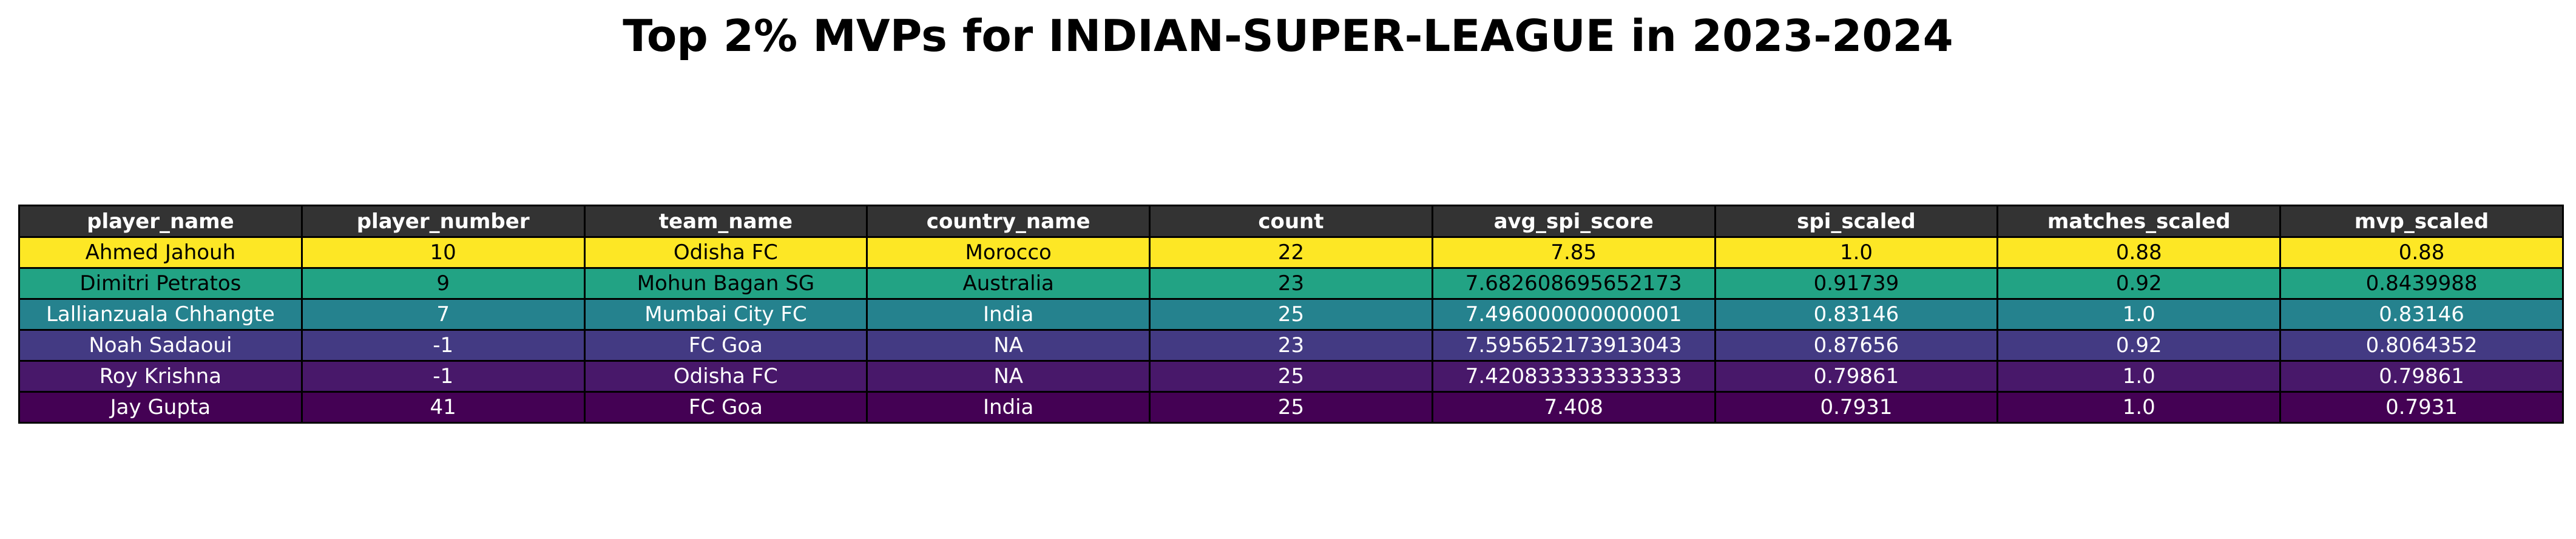 This screenshot has width=2576, height=539. Describe the element at coordinates (725, 283) in the screenshot. I see `table-cell-team-name: Mohun Bagan SG` at that location.